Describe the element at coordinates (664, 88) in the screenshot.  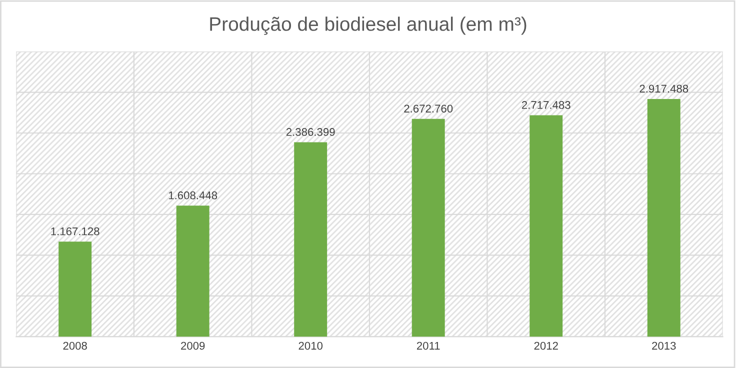
I see `data-label: 2.917.488` at that location.